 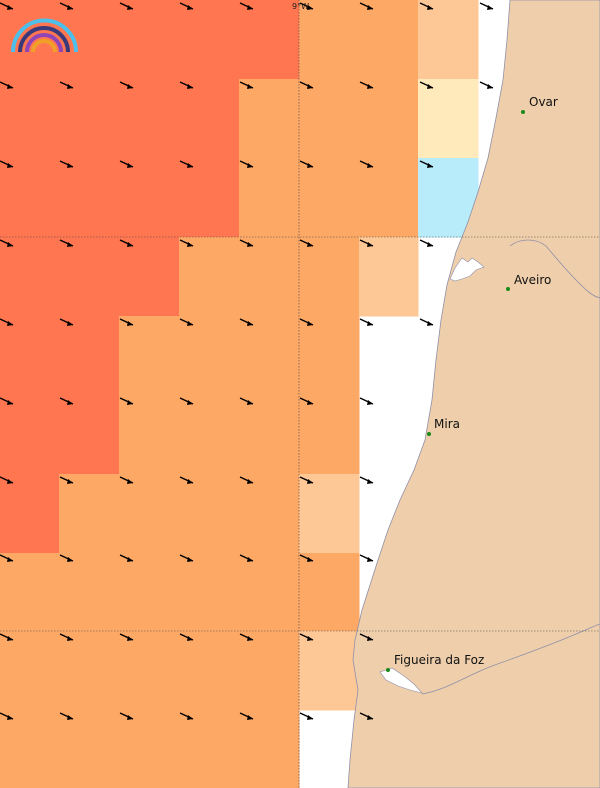 I want to click on wave-logo, so click(x=44, y=35).